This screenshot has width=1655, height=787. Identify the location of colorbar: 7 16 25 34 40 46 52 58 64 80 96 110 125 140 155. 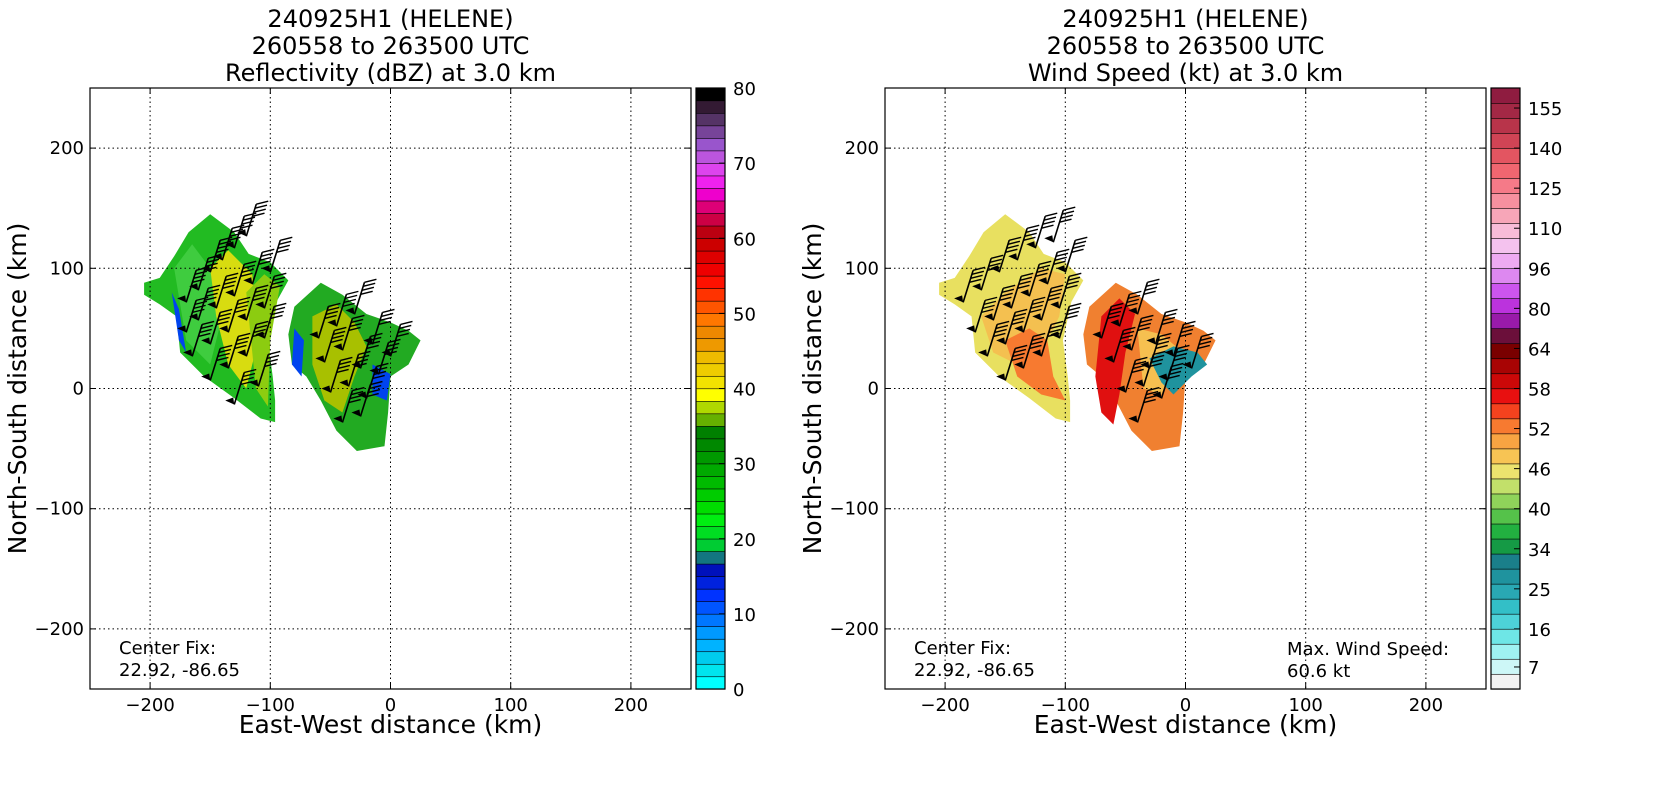
(1526, 388).